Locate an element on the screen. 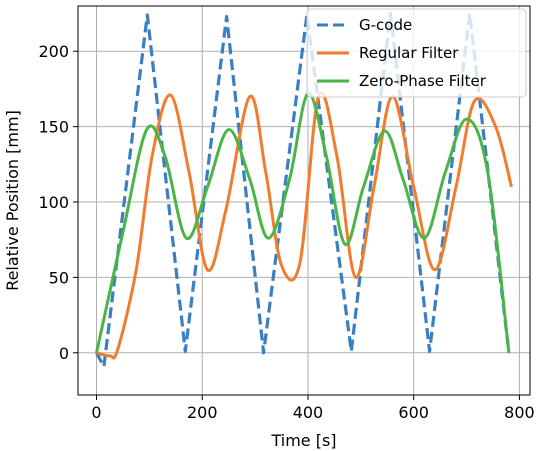 Image resolution: width=540 pixels, height=451 pixels. y-tick-label: 0 is located at coordinates (64, 353).